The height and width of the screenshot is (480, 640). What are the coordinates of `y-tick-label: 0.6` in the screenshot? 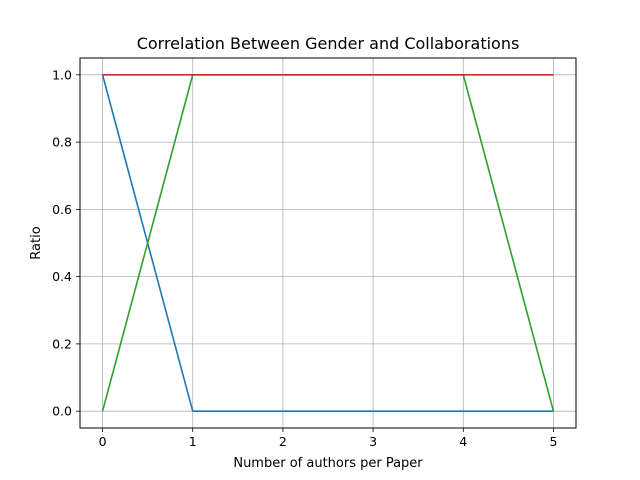 It's located at (62, 209).